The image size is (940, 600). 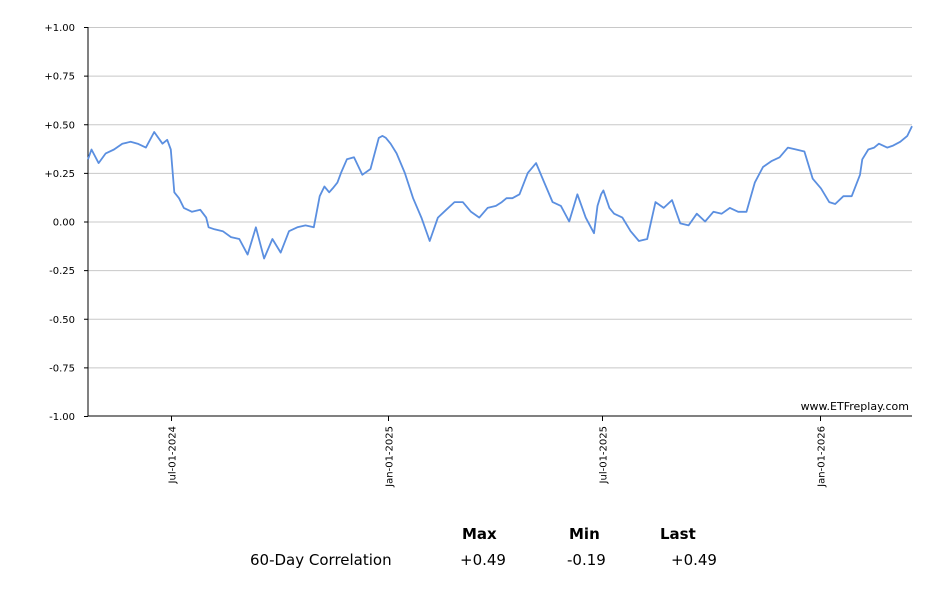 What do you see at coordinates (62, 368) in the screenshot?
I see `y-tick-label: -0.75` at bounding box center [62, 368].